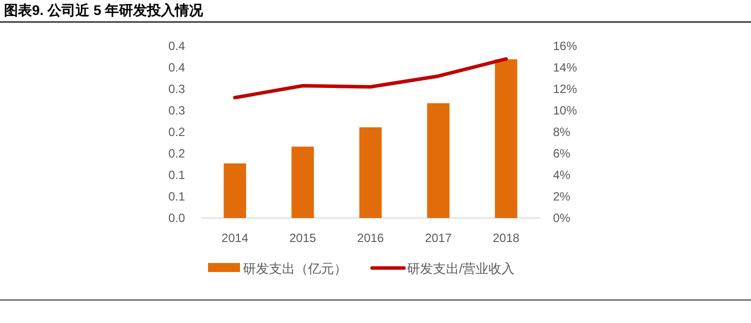  What do you see at coordinates (302, 238) in the screenshot?
I see `x-tick-label: 2015` at bounding box center [302, 238].